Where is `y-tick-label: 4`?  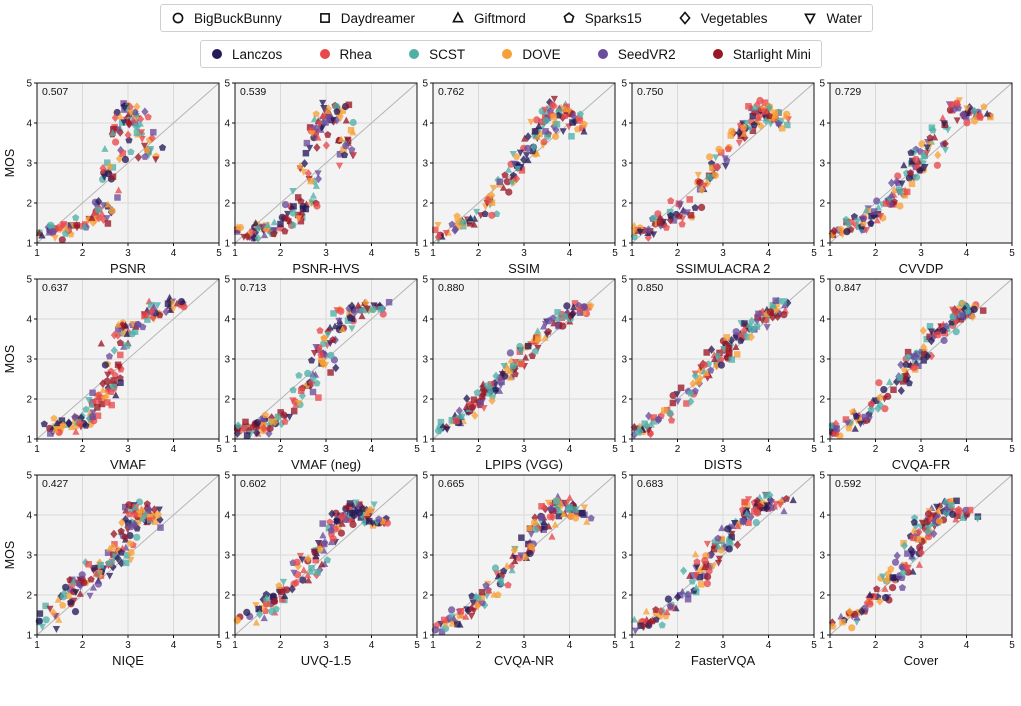 y-tick-label: 4 is located at coordinates (227, 124).